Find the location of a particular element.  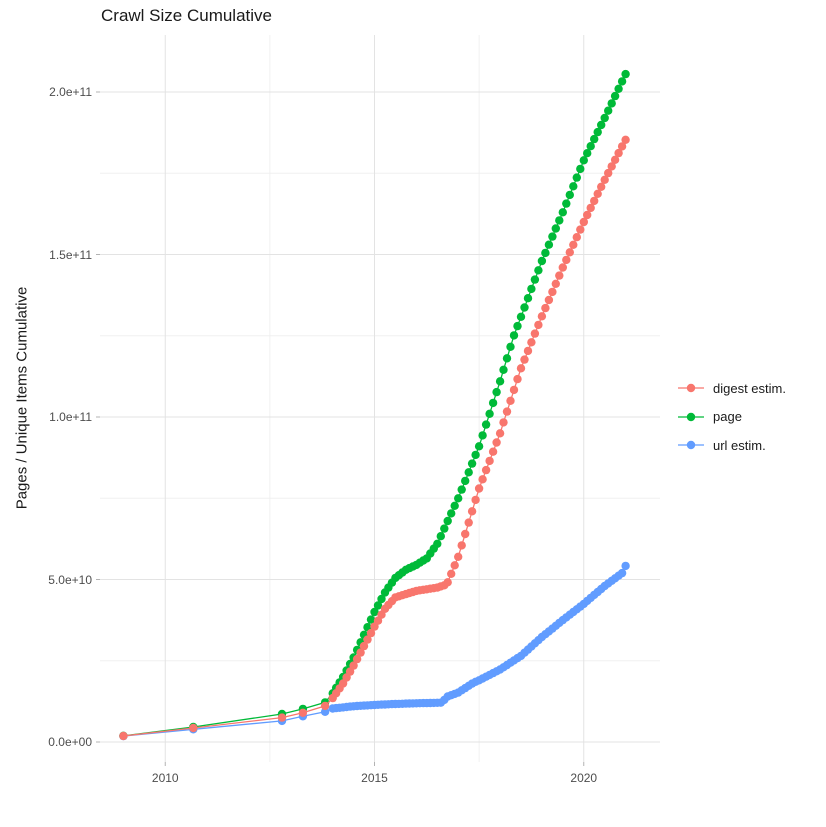

legend-entry-url-estim: url estim. is located at coordinates (732, 445).